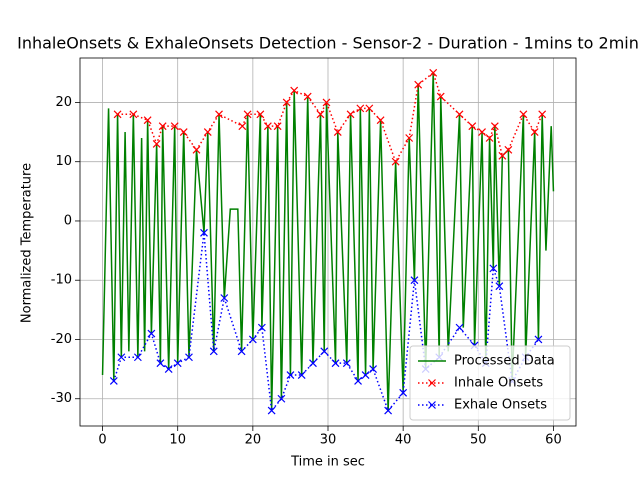 This screenshot has height=480, width=640. I want to click on series-line, so click(330, 117).